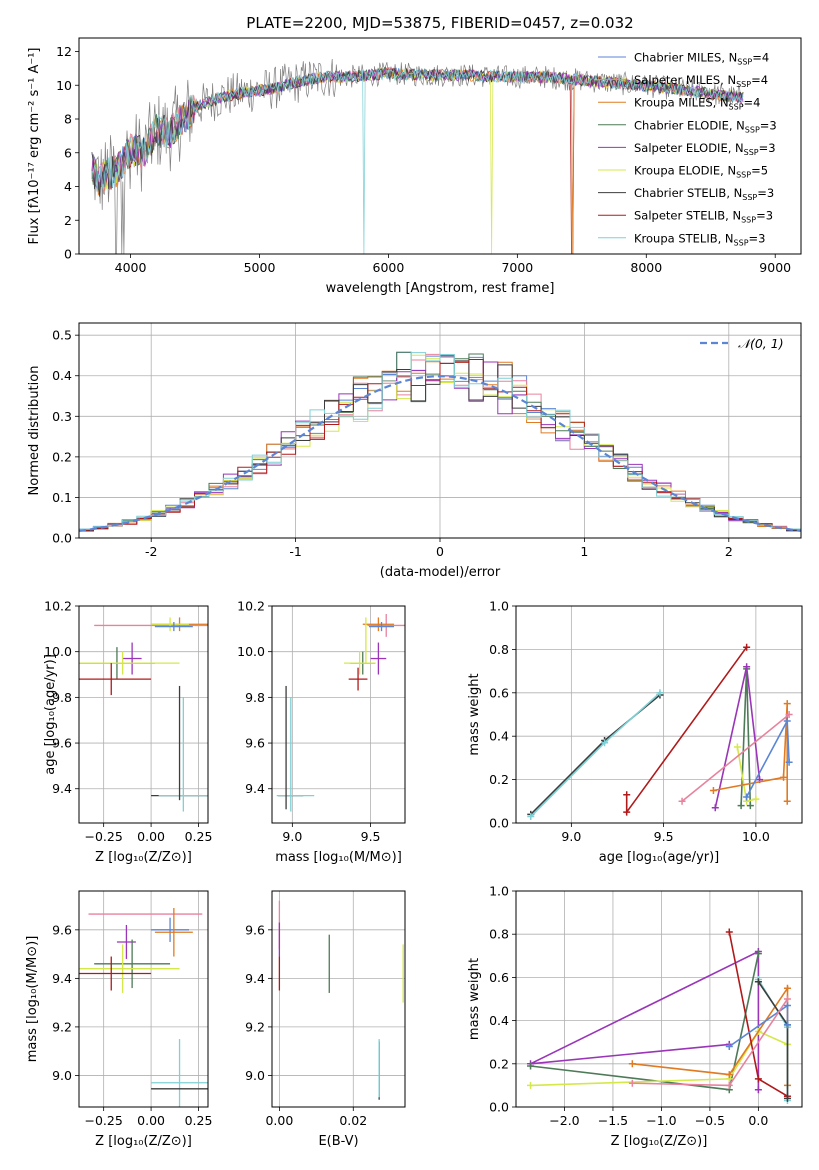 The width and height of the screenshot is (819, 1170). Describe the element at coordinates (340, 712) in the screenshot. I see `age_vs_mass-plot-area` at that location.